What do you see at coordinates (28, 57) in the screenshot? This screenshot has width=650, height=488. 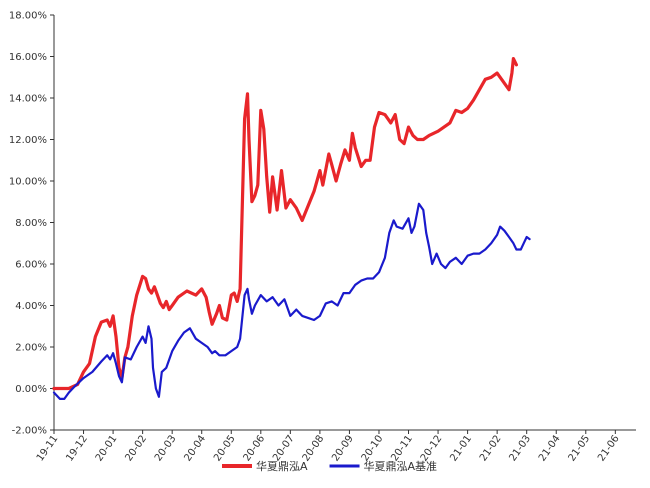 I see `y-tick-label: 16.00%` at bounding box center [28, 57].